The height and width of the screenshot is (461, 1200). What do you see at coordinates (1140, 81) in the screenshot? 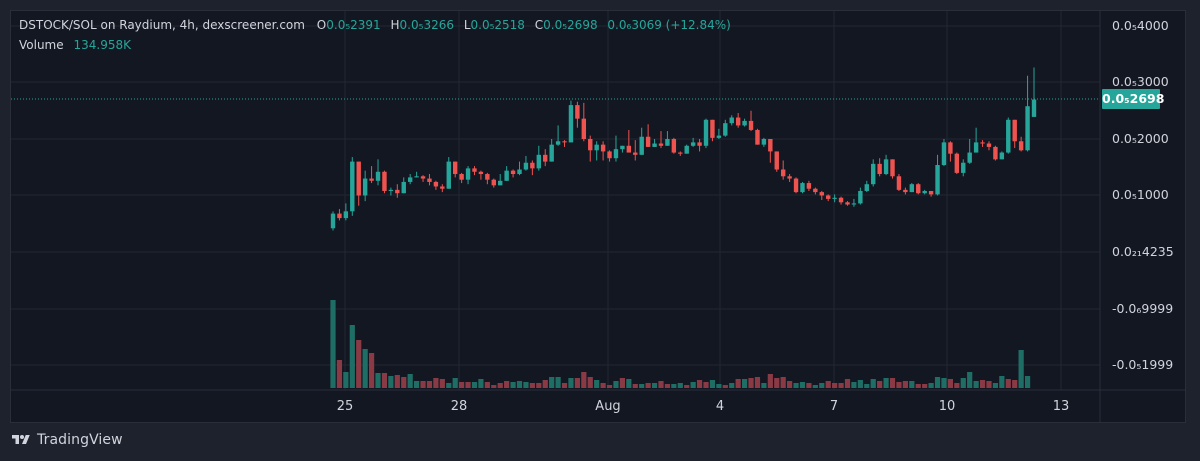
I see `price-axis-label: 0.0₅3000` at bounding box center [1140, 81].